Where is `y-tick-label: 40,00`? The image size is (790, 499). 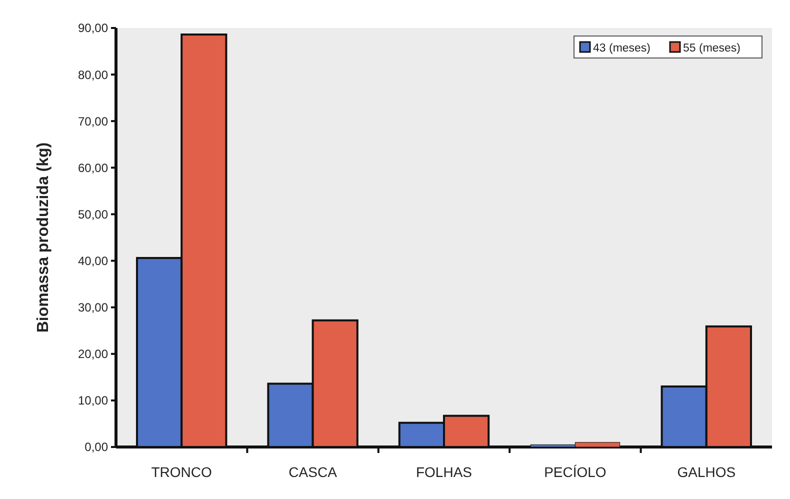
y-tick-label: 40,00 is located at coordinates (93, 261).